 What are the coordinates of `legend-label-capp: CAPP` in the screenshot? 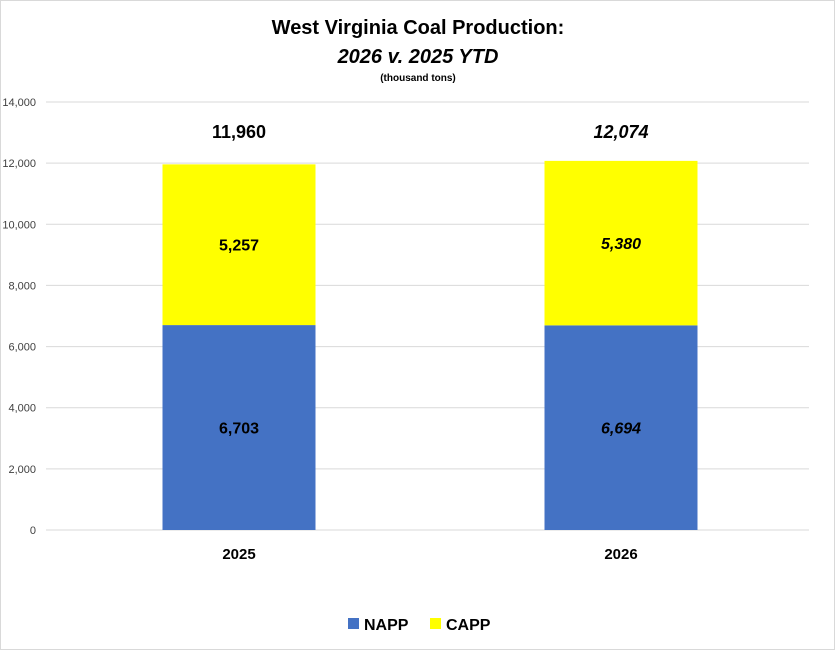 It's located at (468, 625).